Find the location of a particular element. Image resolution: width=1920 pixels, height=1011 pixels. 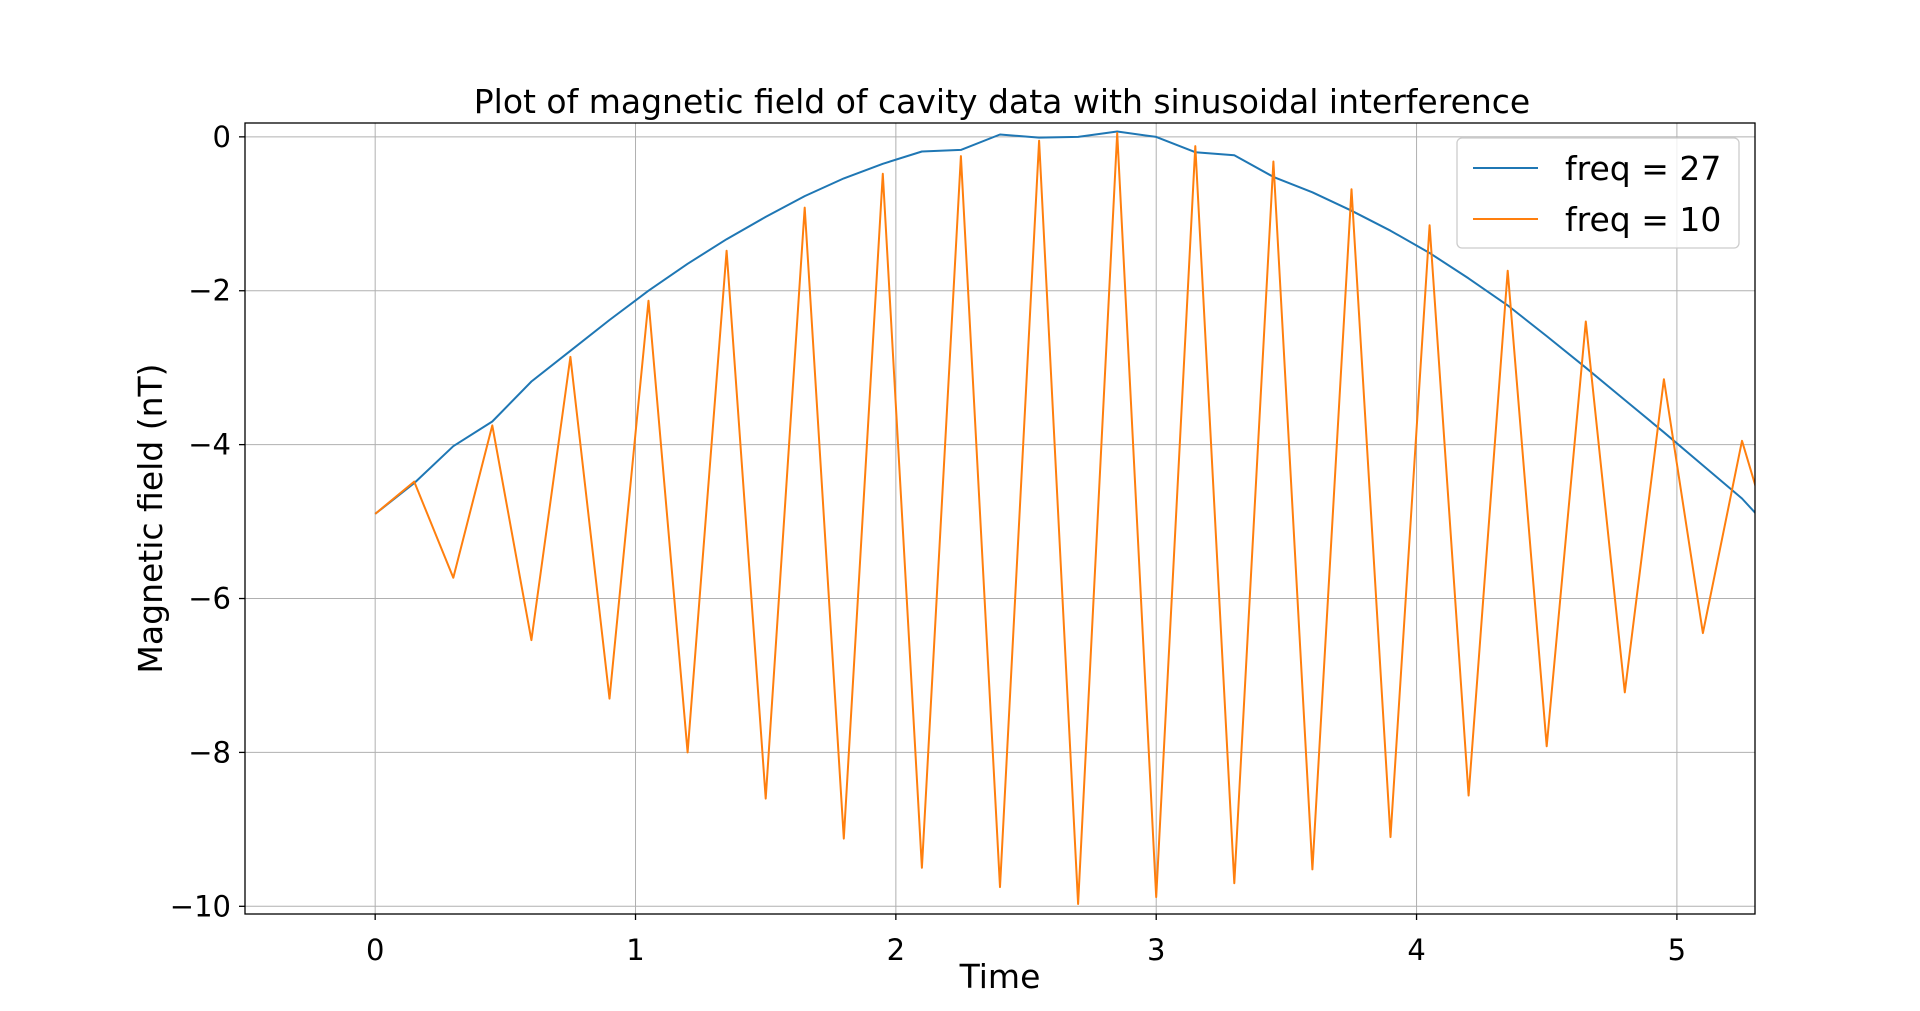

x-tick-label: 2 is located at coordinates (896, 950).